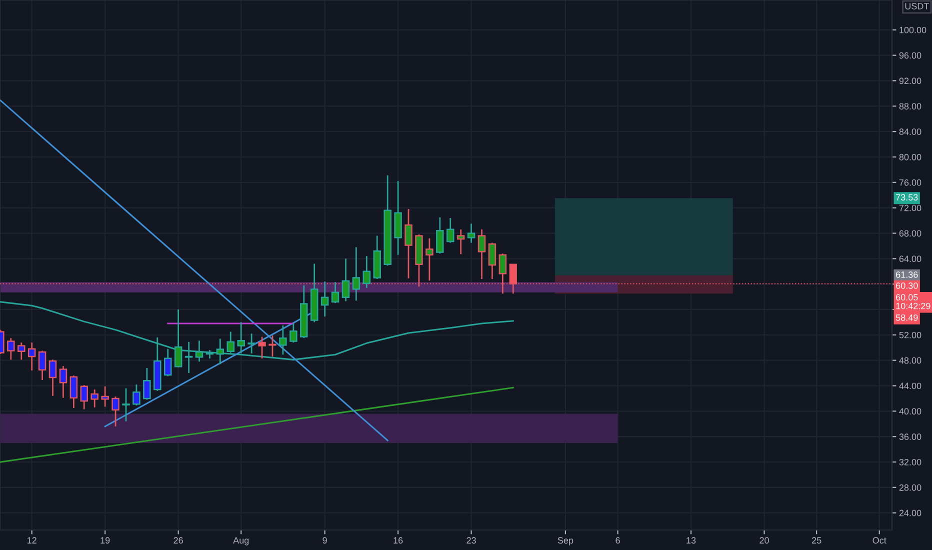 Image resolution: width=932 pixels, height=550 pixels. I want to click on y-tick-label: 52.00, so click(910, 335).